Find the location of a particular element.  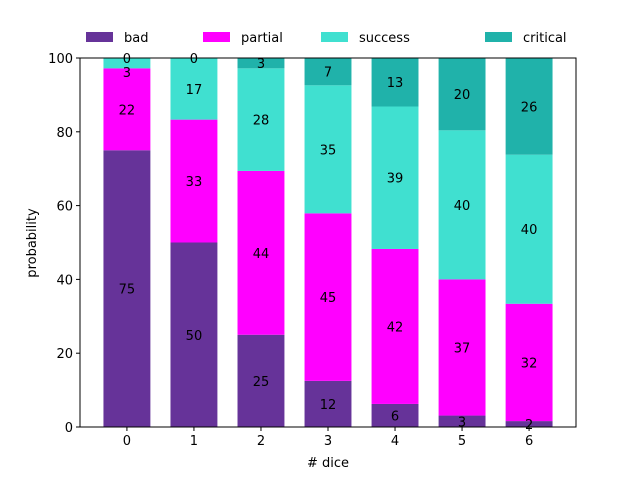

x-tick-label: 4 is located at coordinates (395, 441).